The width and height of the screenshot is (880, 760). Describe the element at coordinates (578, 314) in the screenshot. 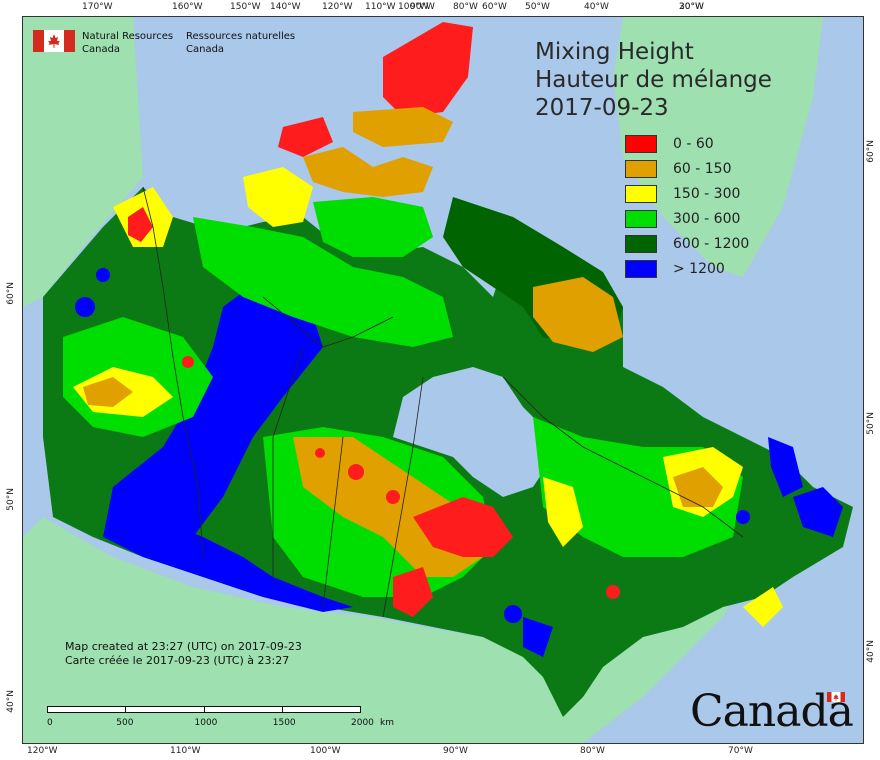

I see `zone-60-150-labrador` at that location.